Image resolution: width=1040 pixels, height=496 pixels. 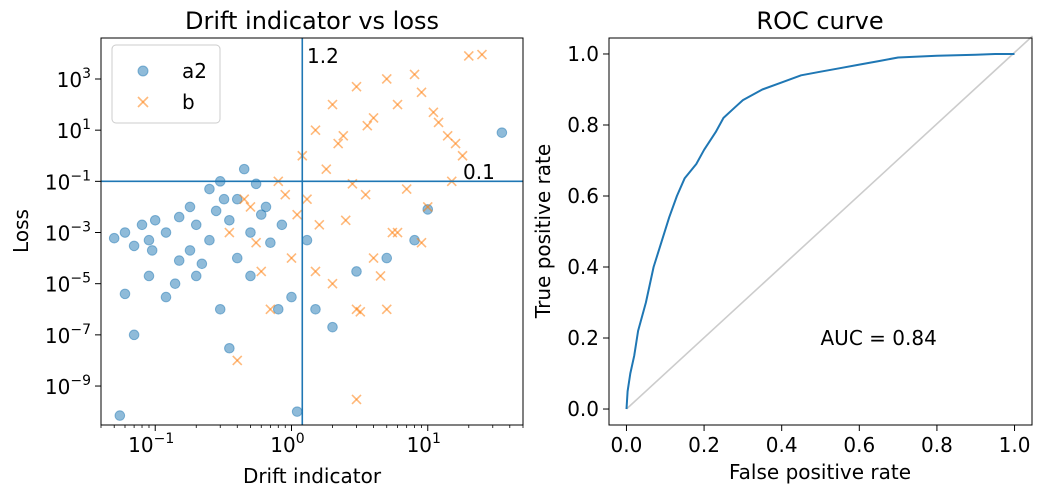 I want to click on roc-title: ROC curve, so click(x=819, y=21).